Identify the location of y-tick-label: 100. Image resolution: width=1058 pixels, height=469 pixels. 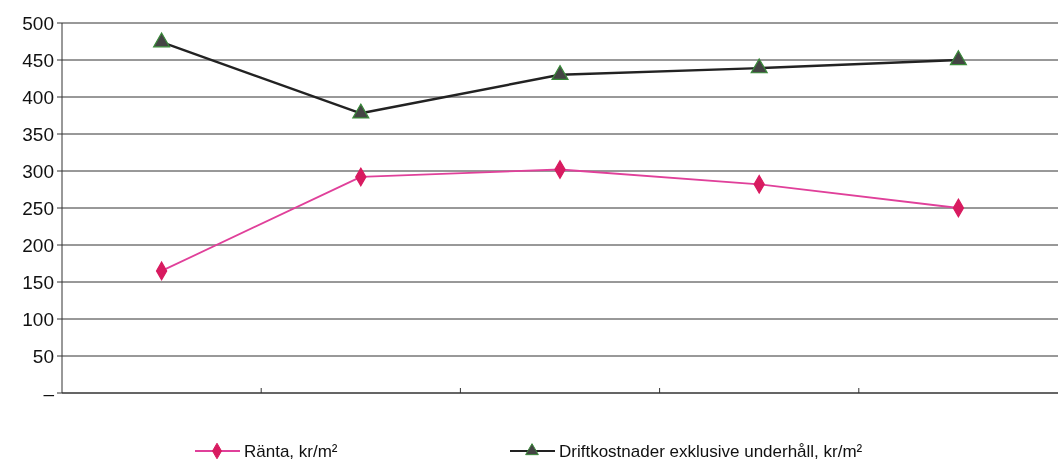
(38, 319).